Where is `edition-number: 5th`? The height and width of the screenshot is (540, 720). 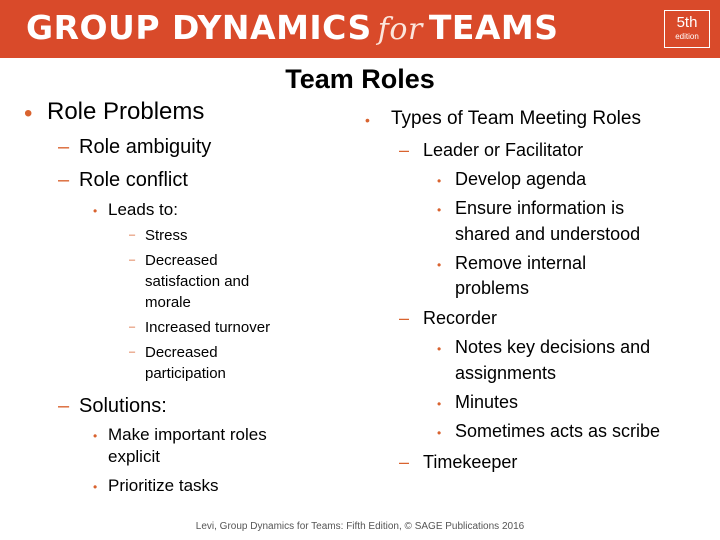 edition-number: 5th is located at coordinates (687, 22).